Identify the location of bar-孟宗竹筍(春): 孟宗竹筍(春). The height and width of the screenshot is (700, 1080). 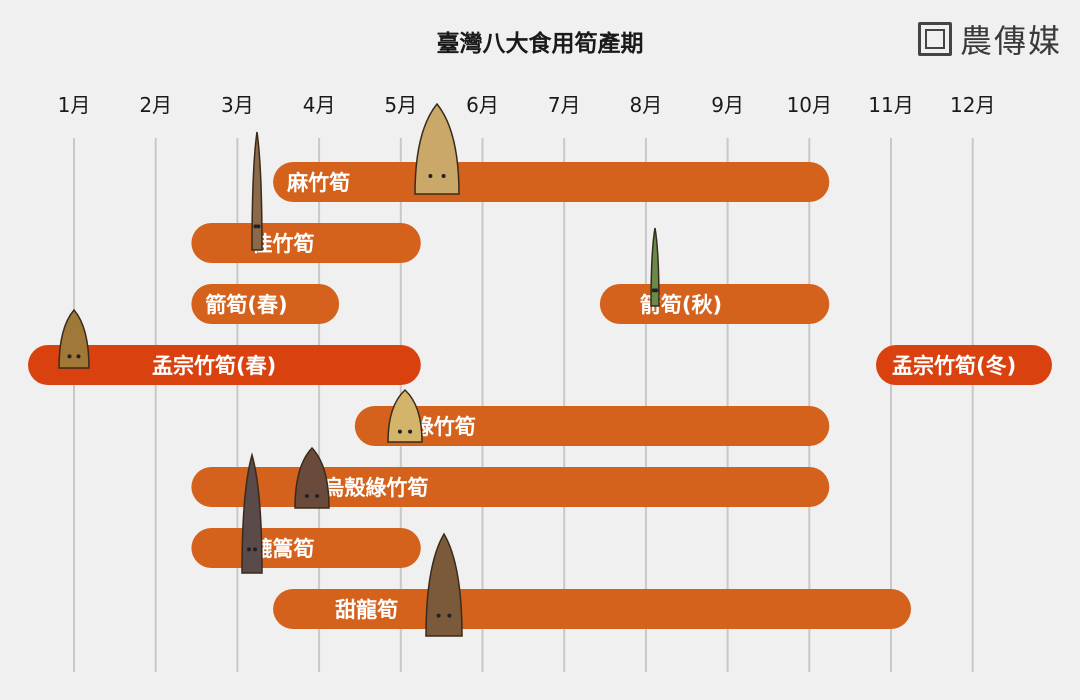
(224, 365).